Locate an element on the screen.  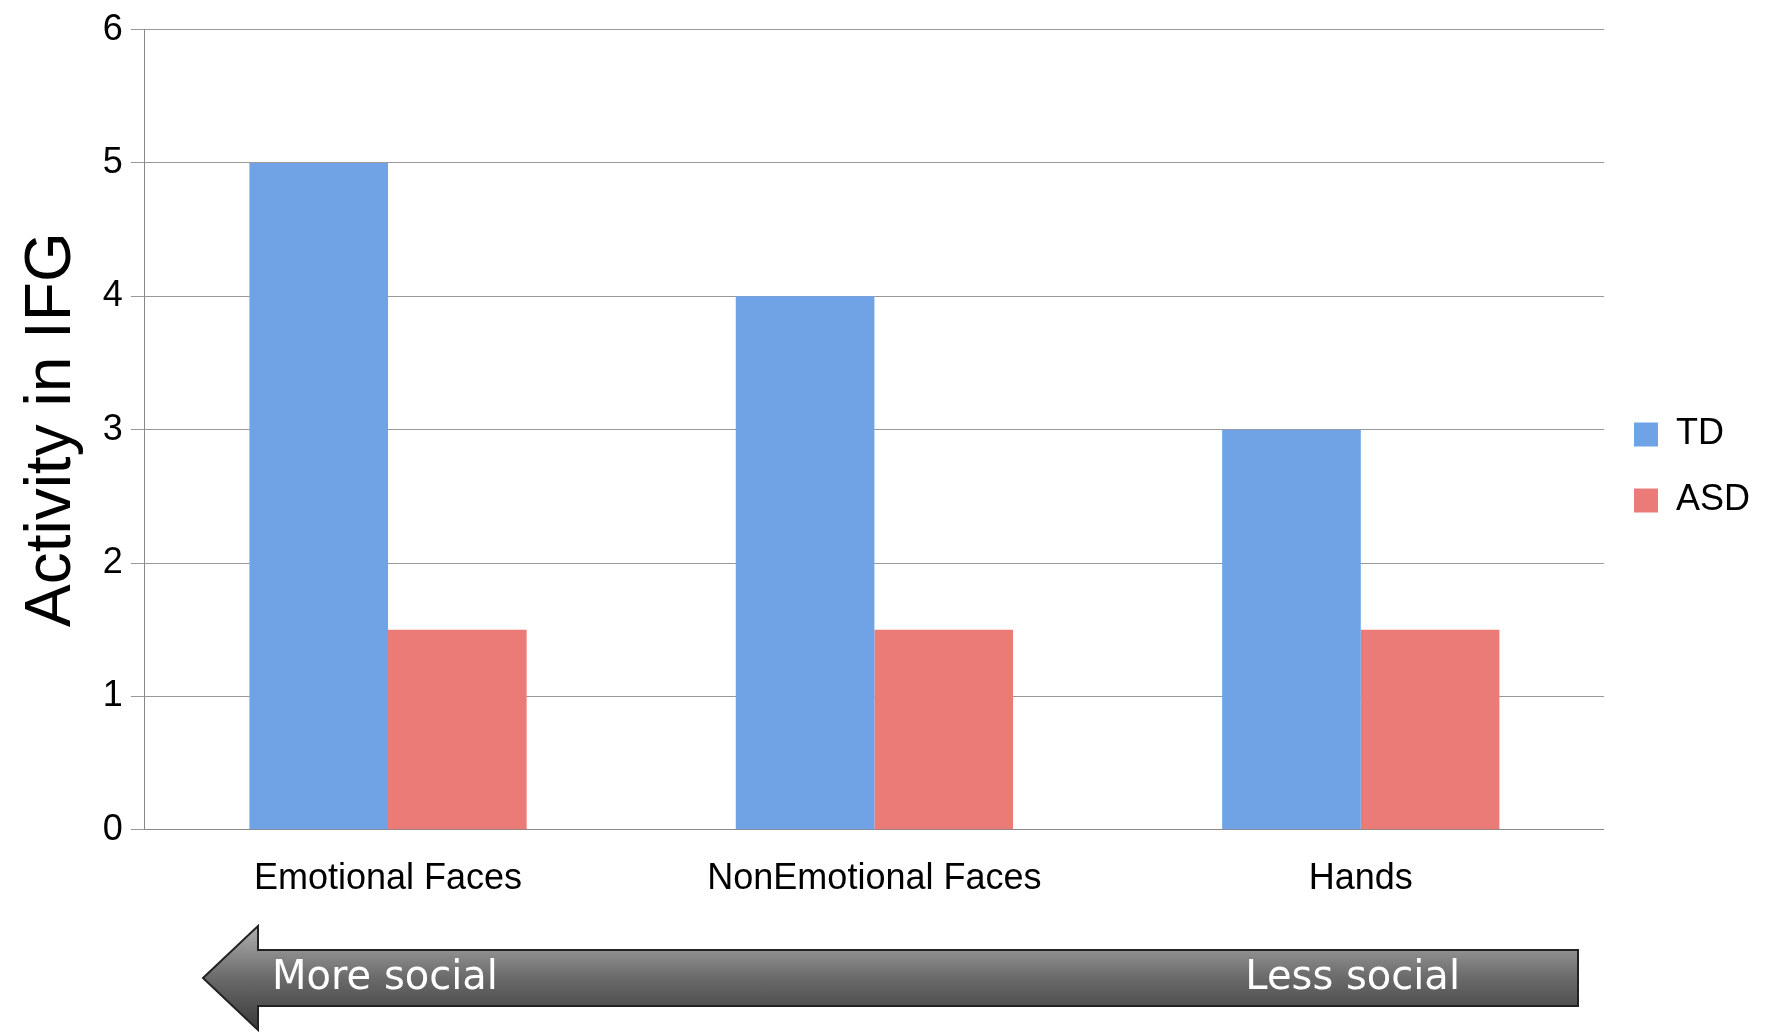
y-tick-label: 0 is located at coordinates (112, 827).